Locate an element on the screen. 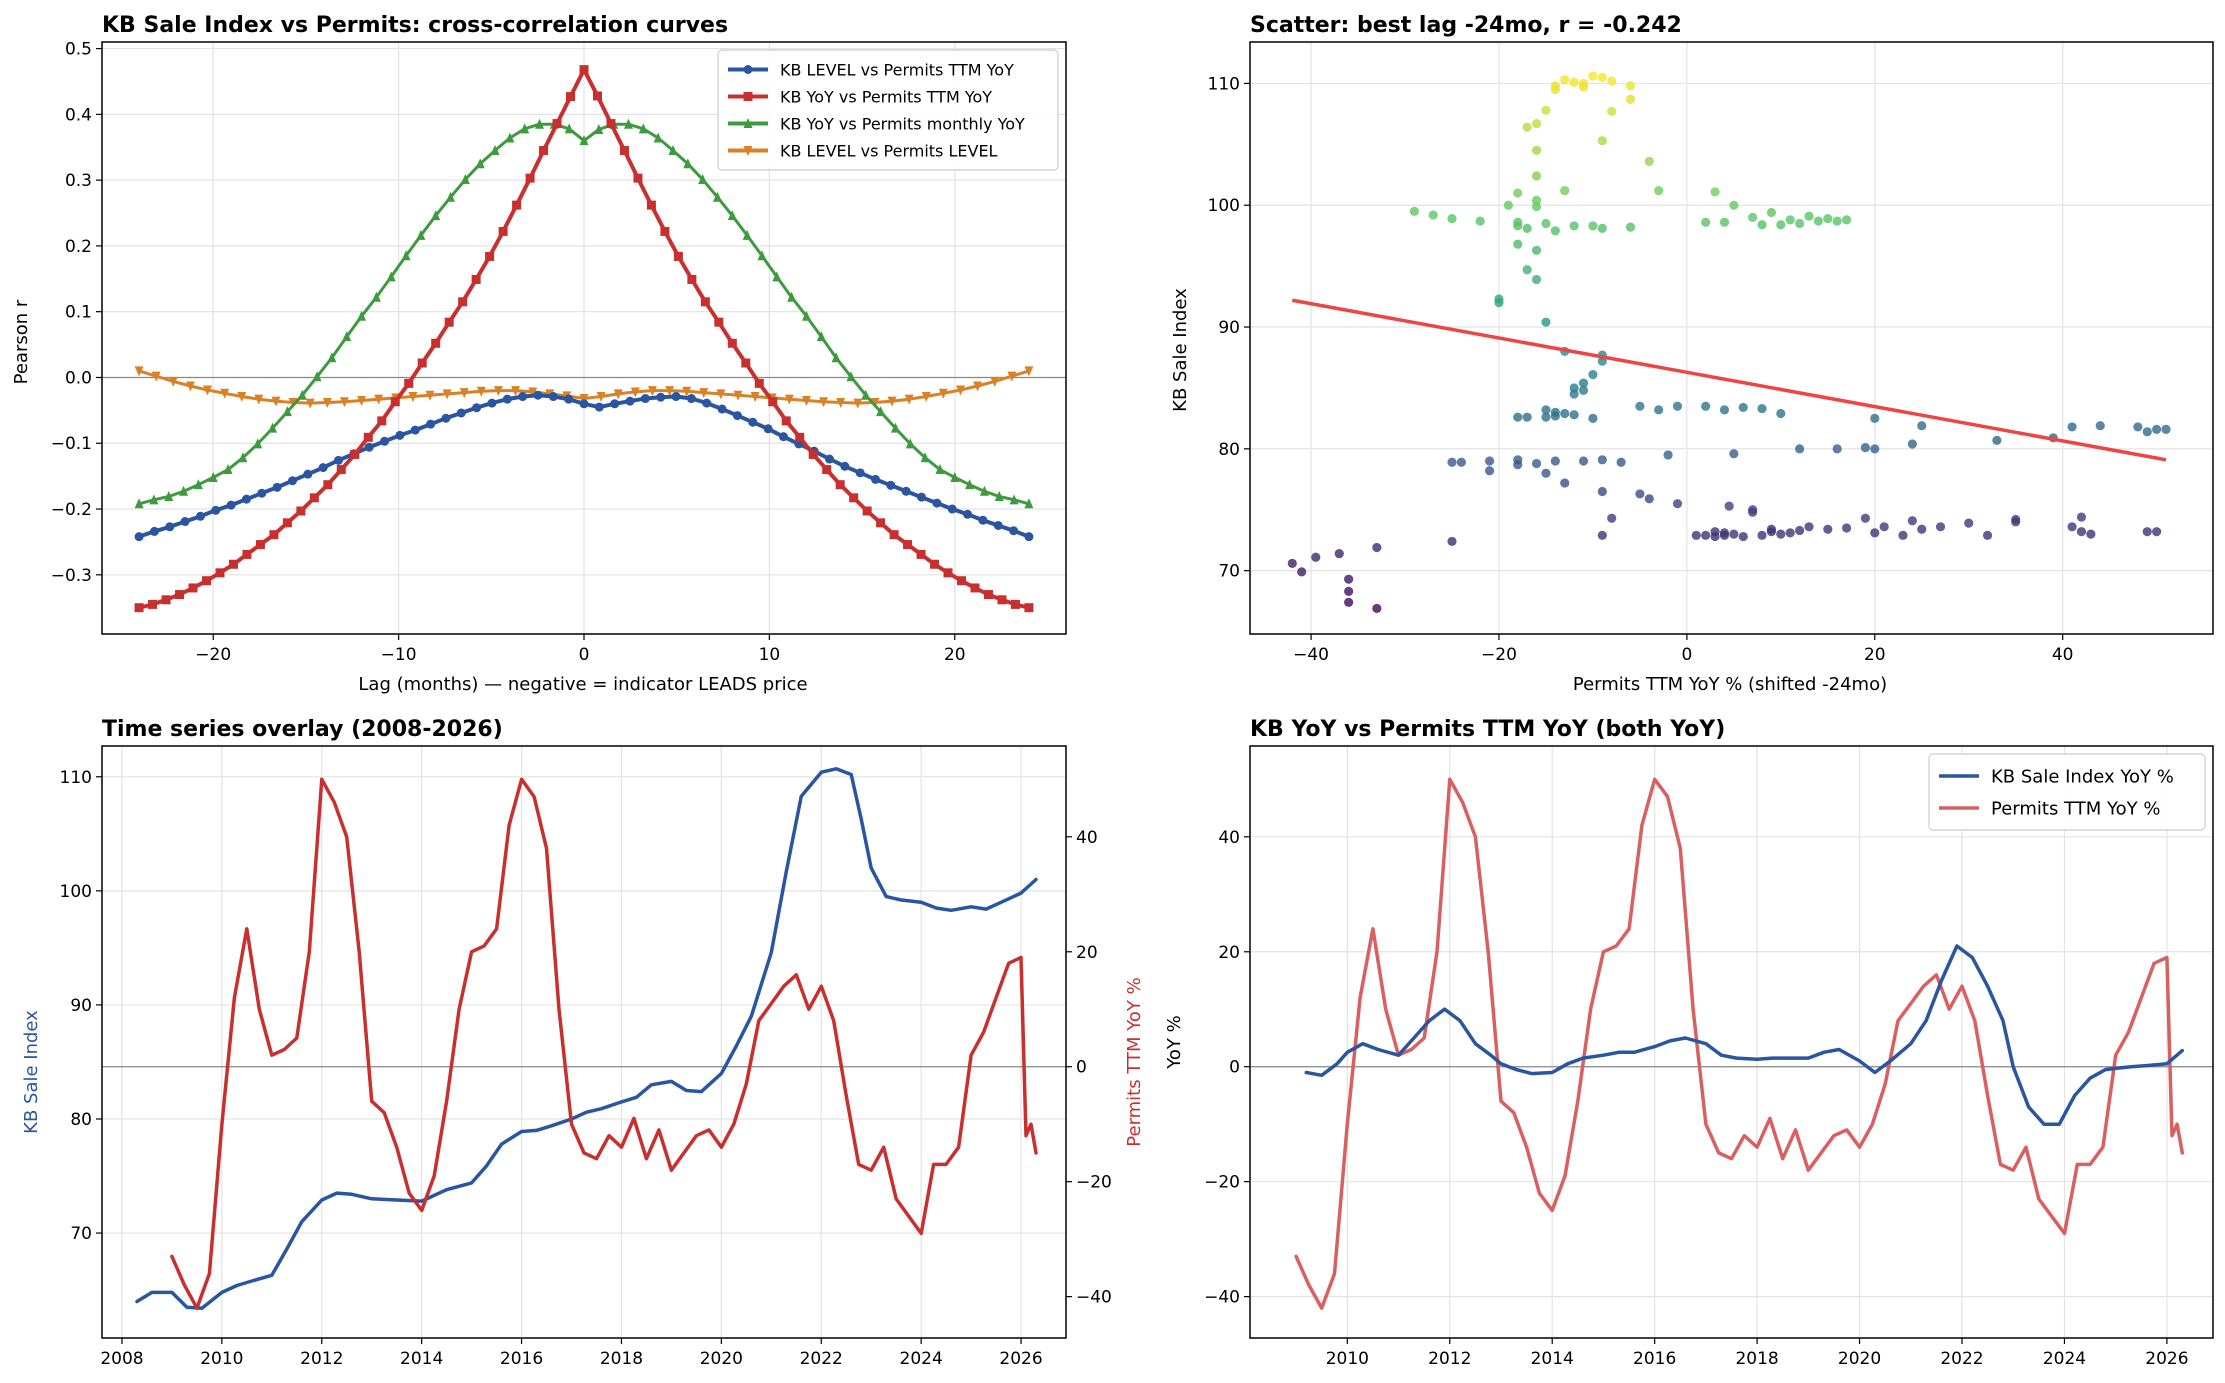 The width and height of the screenshot is (2225, 1383). y-tick-label: 0 is located at coordinates (1234, 1068).